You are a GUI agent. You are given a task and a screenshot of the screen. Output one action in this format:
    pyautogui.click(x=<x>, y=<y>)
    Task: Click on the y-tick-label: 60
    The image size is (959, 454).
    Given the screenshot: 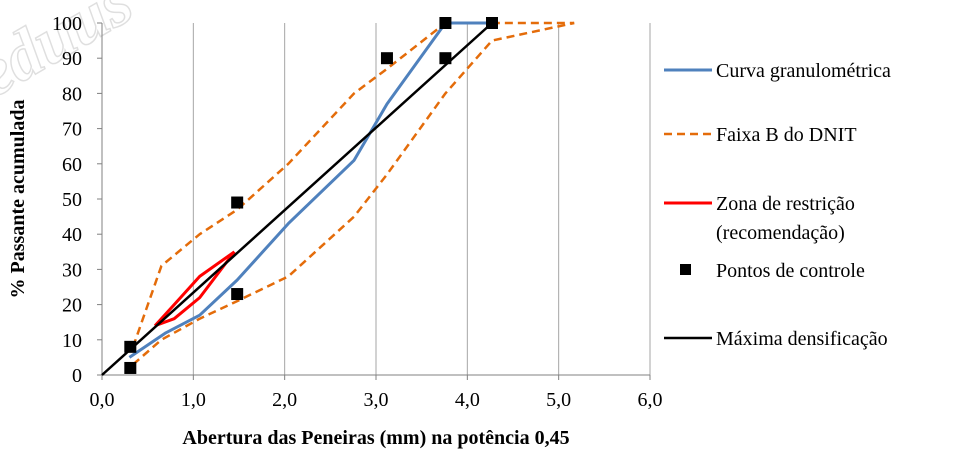 What is the action you would take?
    pyautogui.click(x=72, y=165)
    